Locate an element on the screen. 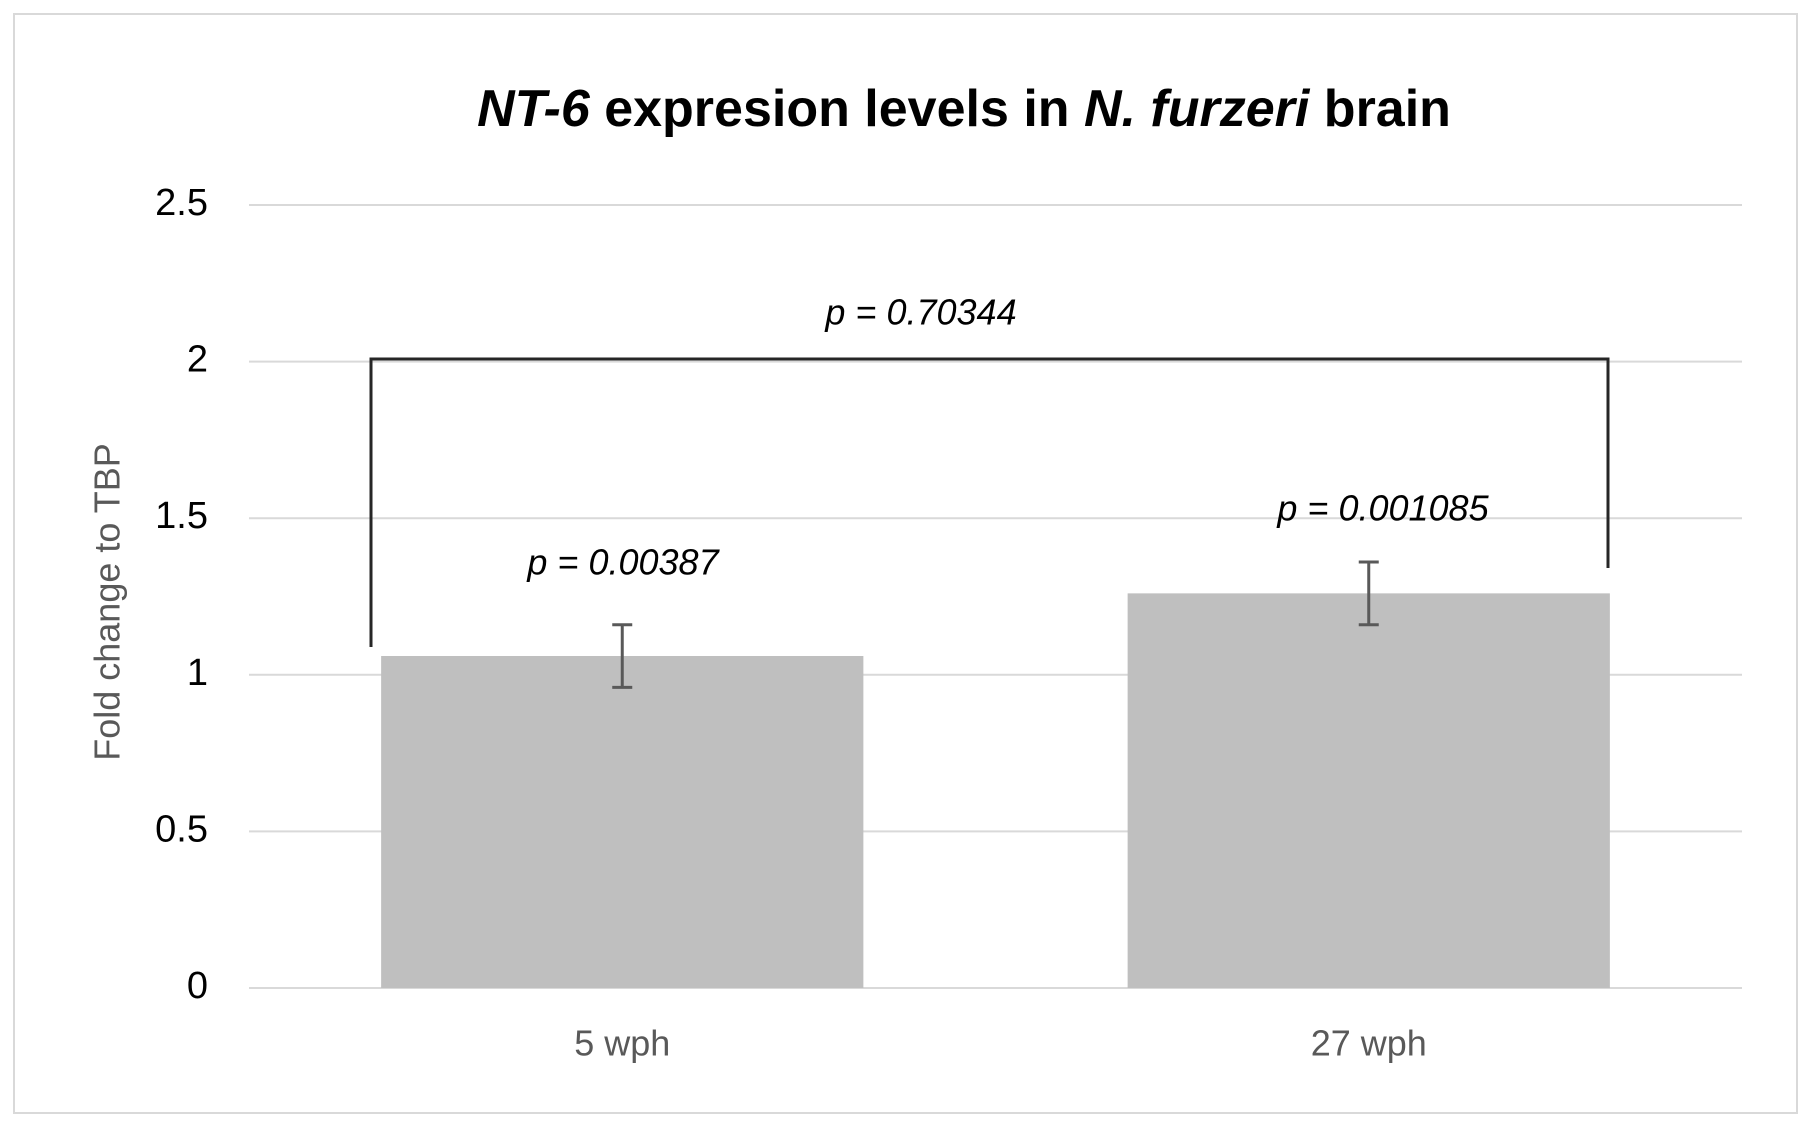 This screenshot has height=1127, width=1811. annotation: p = 0.001085 is located at coordinates (1382, 508).